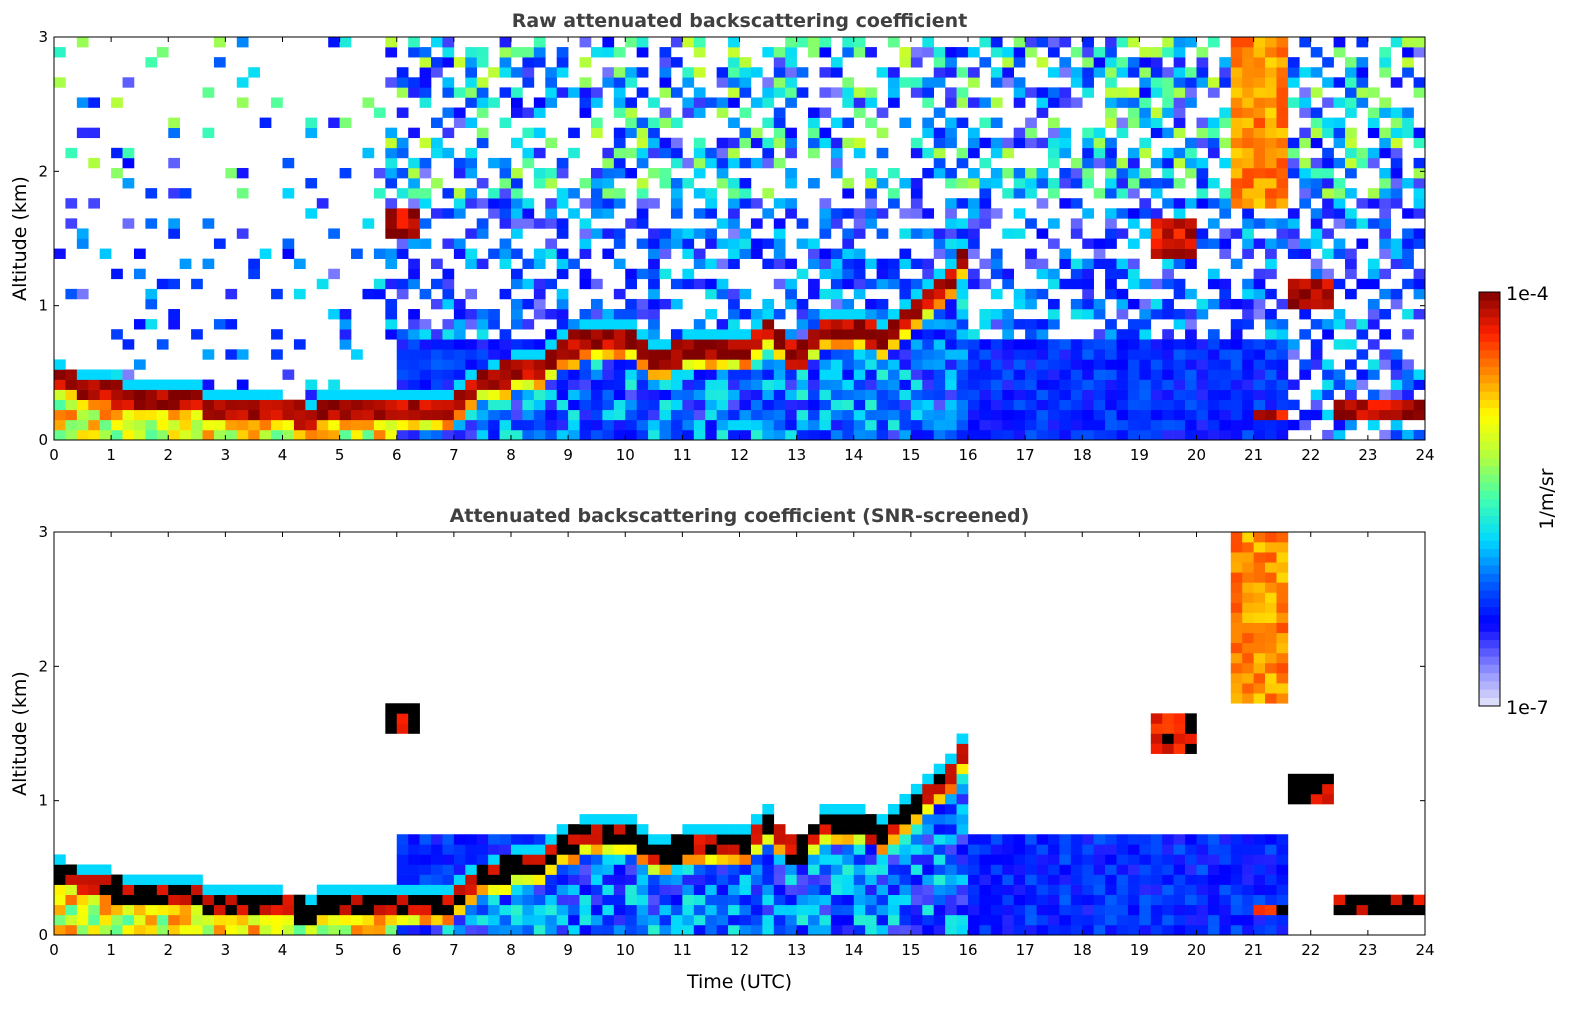  I want to click on y-tick-label: 0, so click(43, 440).